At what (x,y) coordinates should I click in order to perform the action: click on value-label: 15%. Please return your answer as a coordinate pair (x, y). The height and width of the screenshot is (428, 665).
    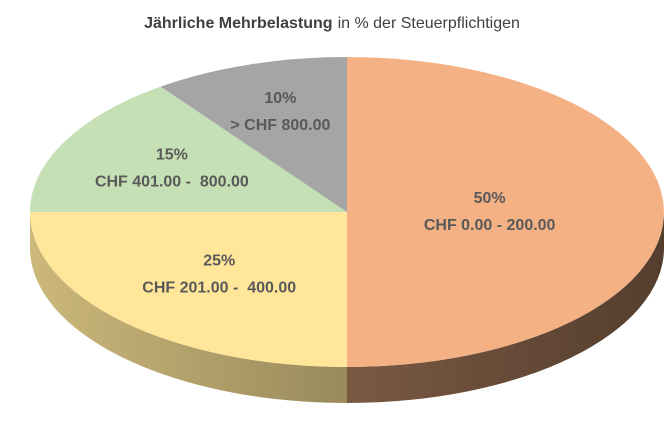
    Looking at the image, I should click on (172, 155).